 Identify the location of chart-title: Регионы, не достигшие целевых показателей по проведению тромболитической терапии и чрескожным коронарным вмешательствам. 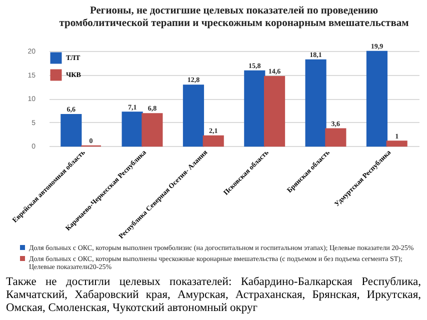
(234, 17).